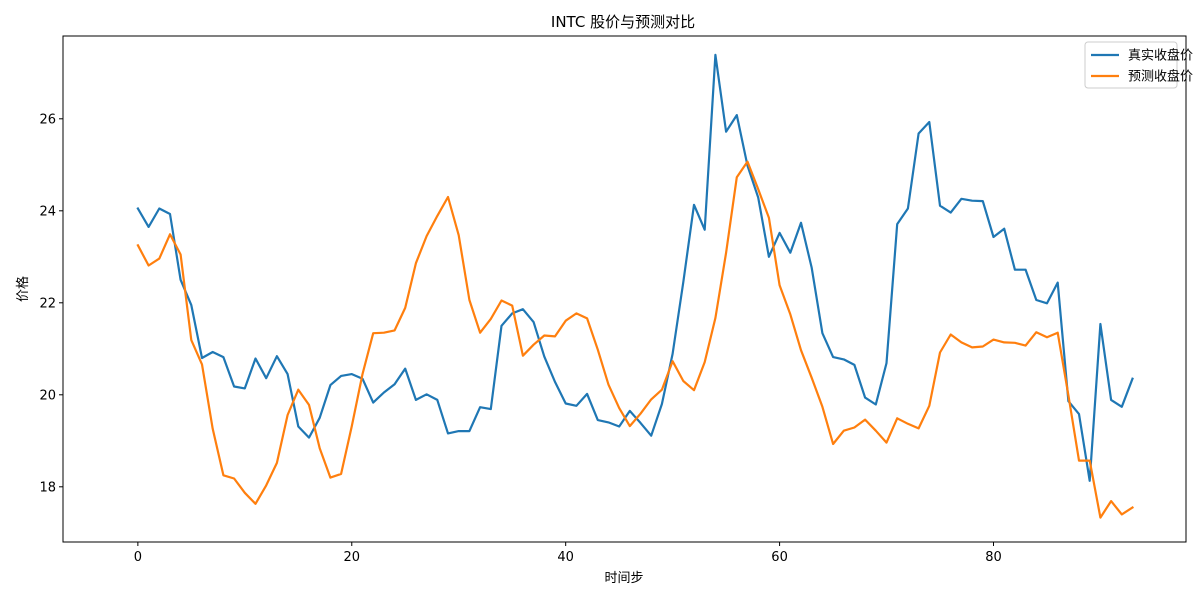  What do you see at coordinates (47, 487) in the screenshot?
I see `y-tick-label: 18` at bounding box center [47, 487].